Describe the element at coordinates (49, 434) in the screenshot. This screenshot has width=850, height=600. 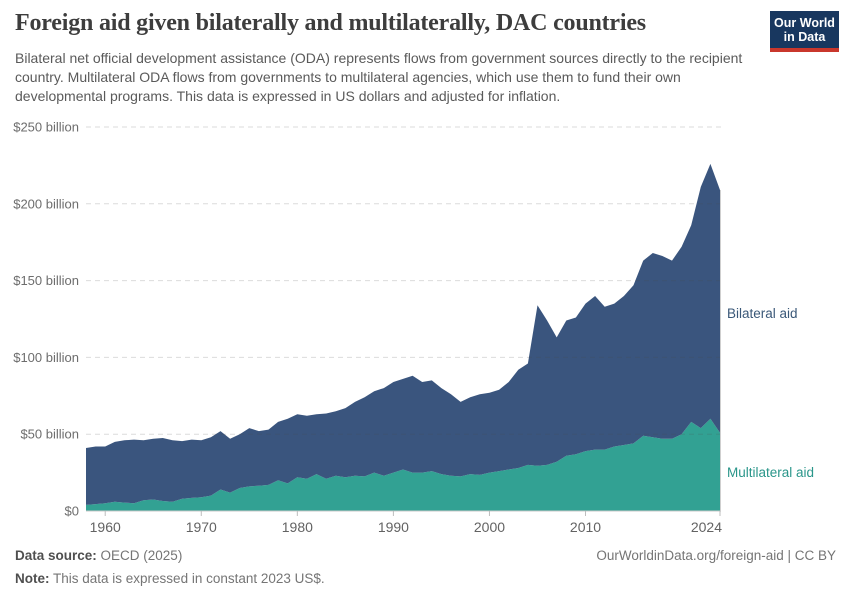
I see `y-axis-tick-label: $50 billion` at that location.